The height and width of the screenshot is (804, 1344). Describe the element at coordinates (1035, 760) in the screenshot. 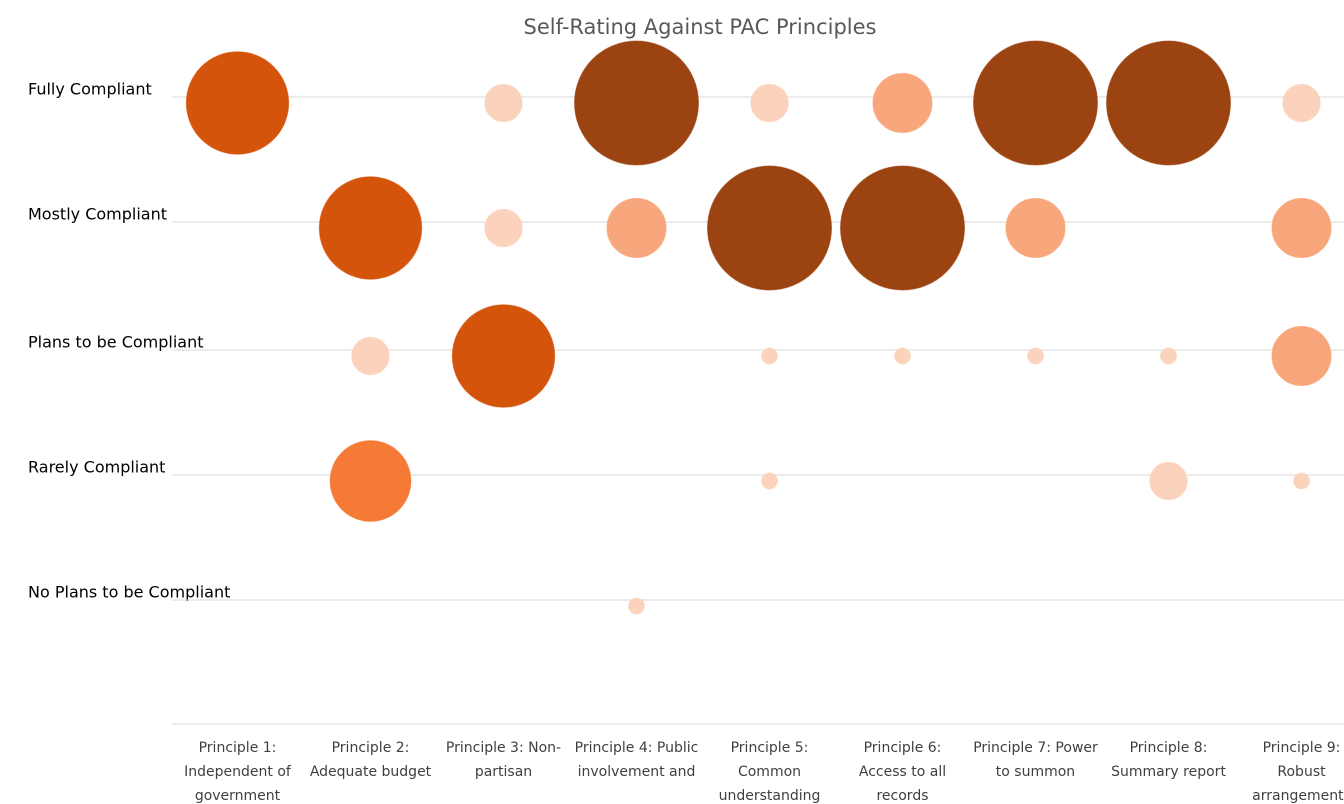

I see `x-tick-label: Principle 7: Power to summon` at that location.